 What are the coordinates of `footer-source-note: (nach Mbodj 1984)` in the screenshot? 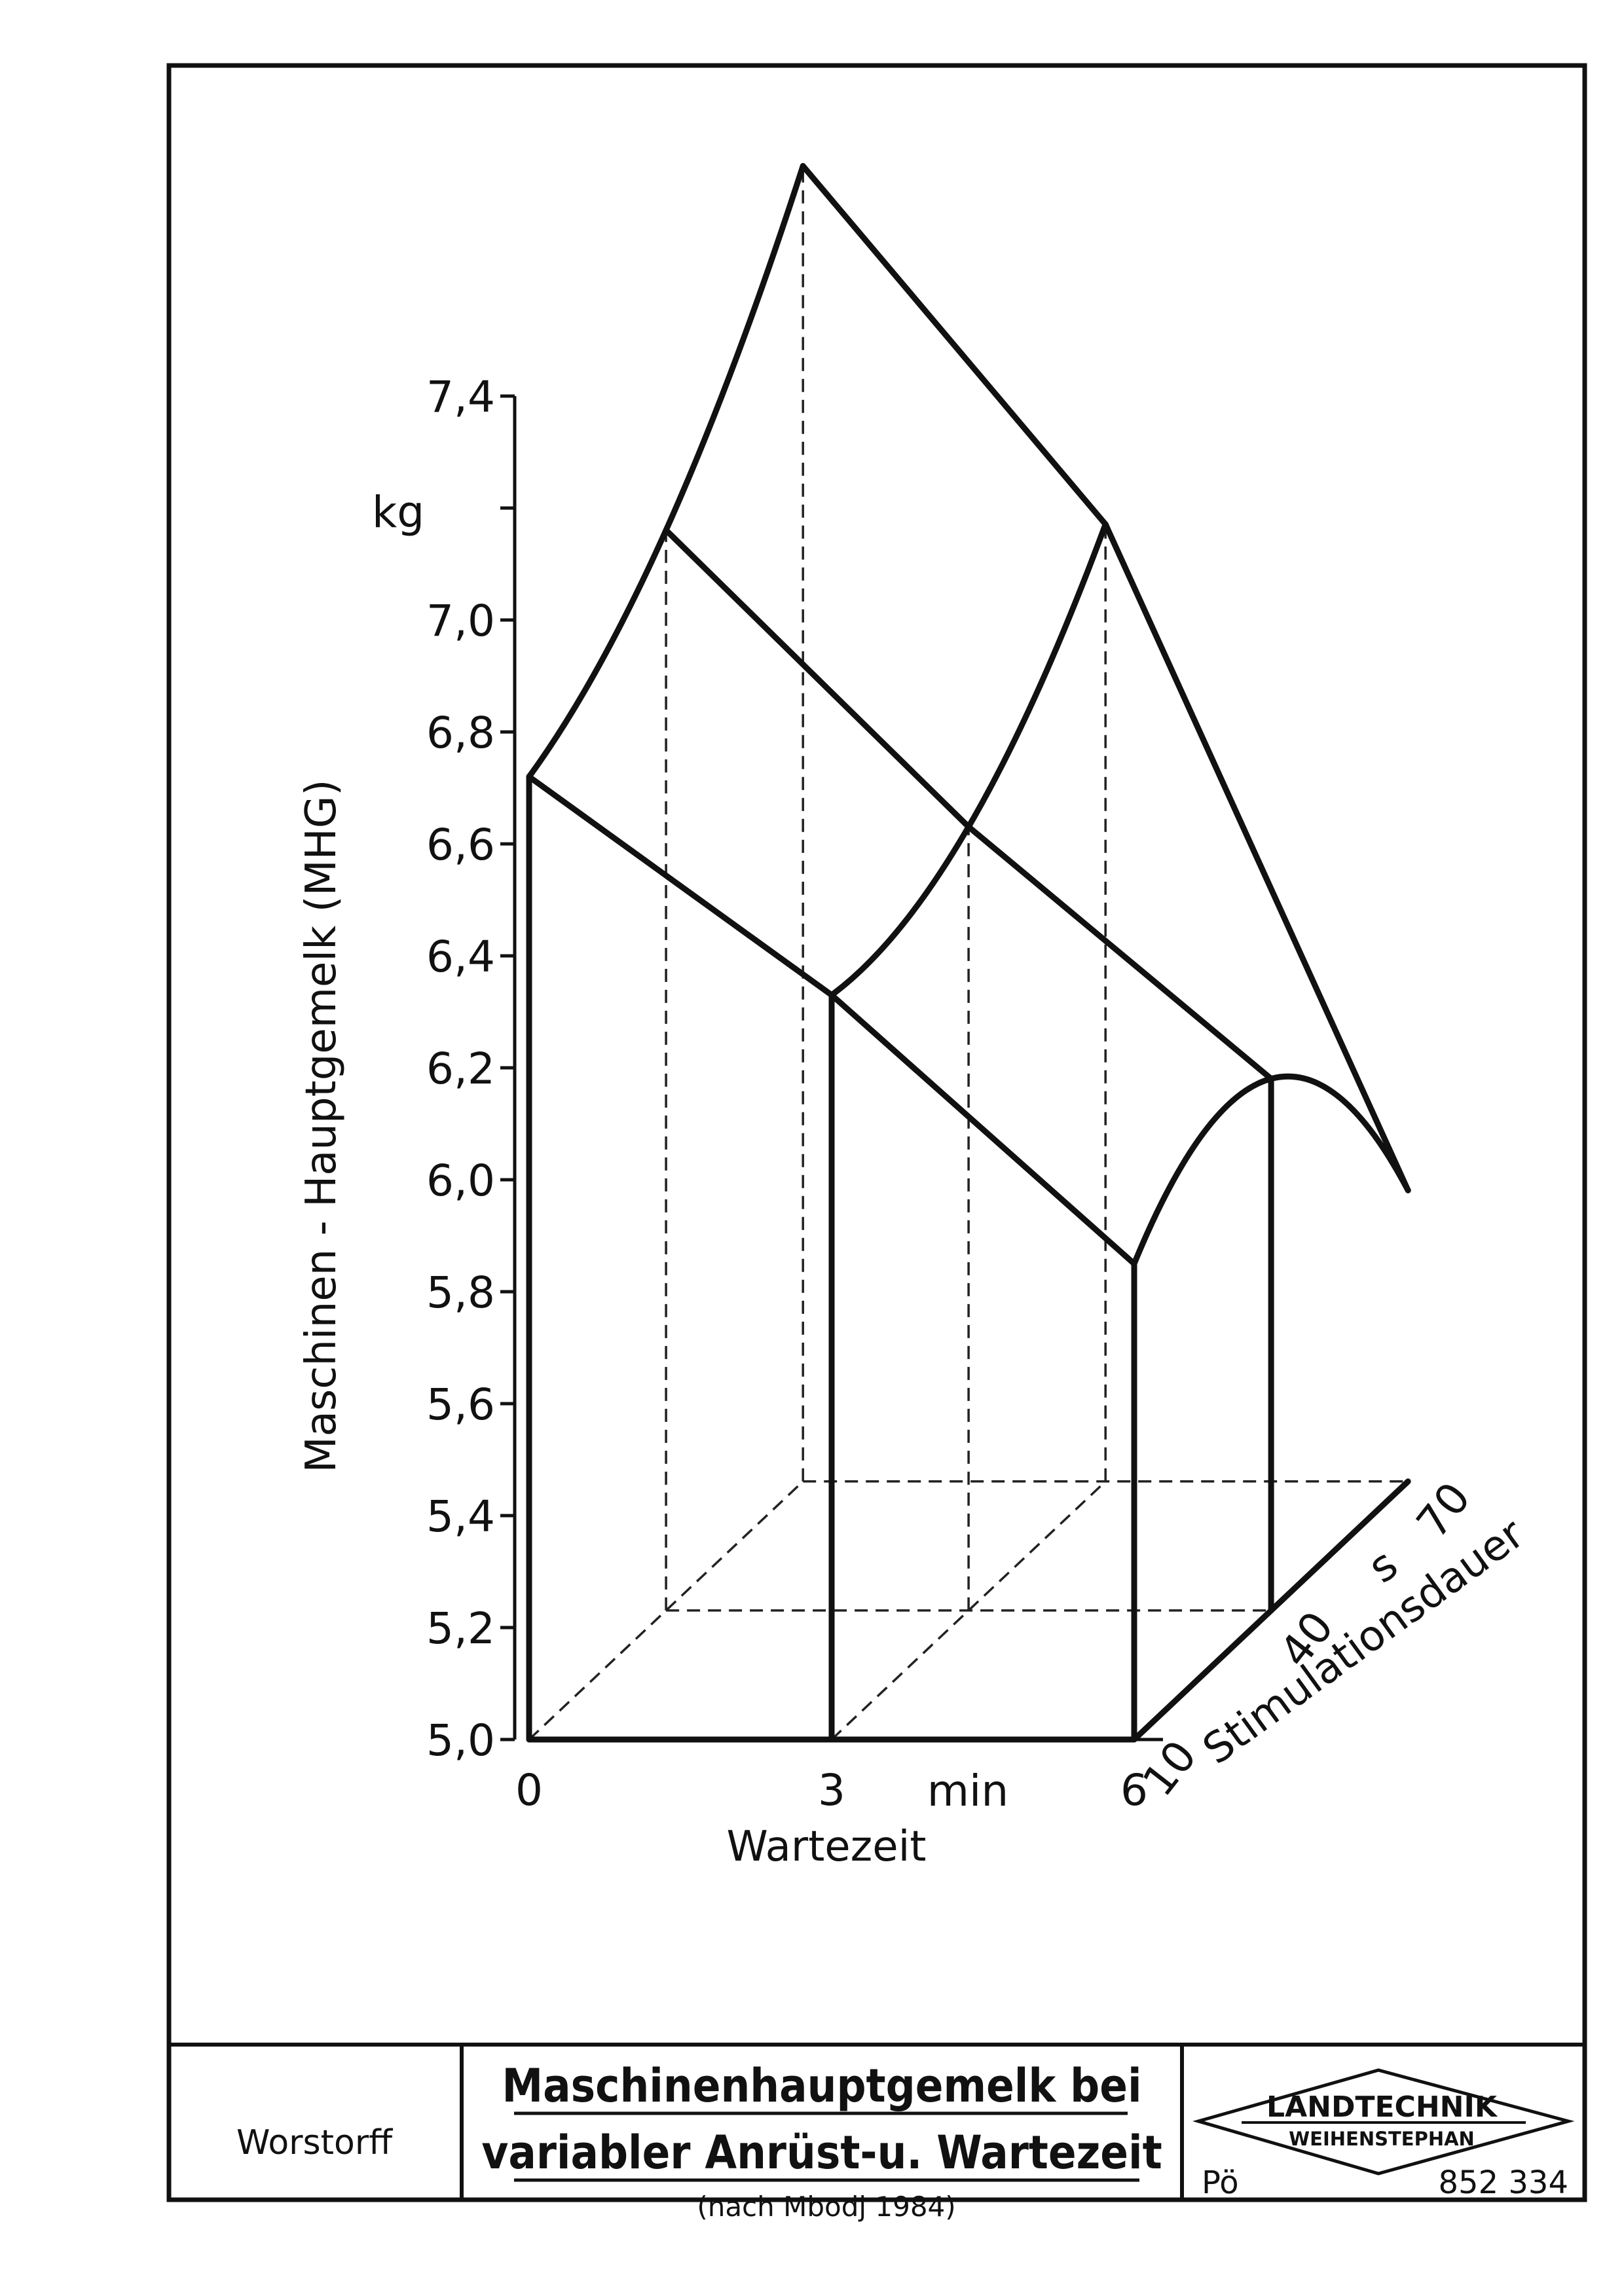 It's located at (826, 2207).